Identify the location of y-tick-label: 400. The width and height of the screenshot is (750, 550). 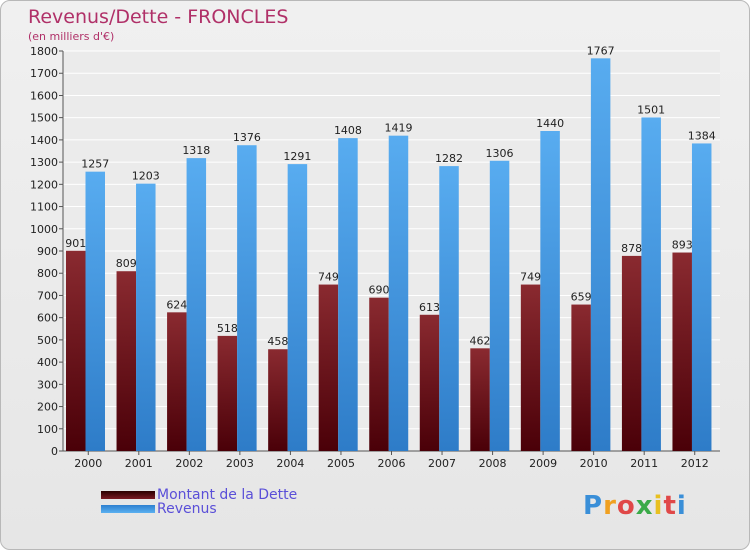
(47, 362).